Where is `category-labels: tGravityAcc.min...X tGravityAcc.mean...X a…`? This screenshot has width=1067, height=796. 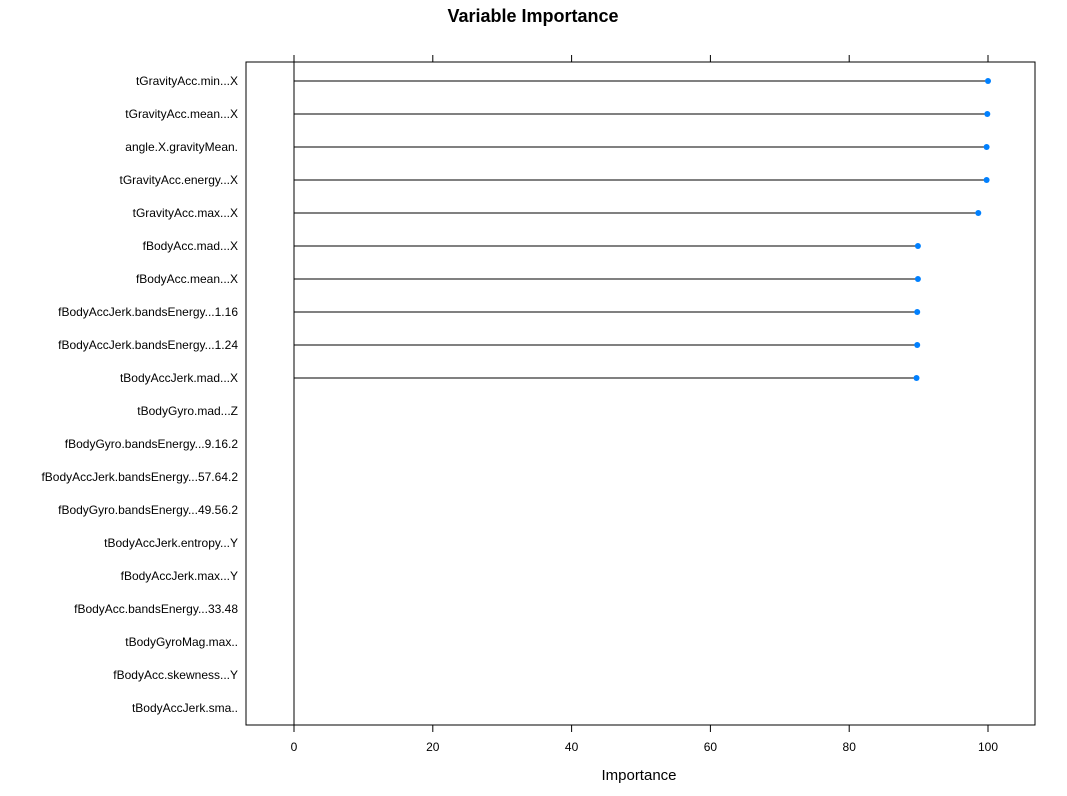 category-labels: tGravityAcc.min...X tGravityAcc.mean...X a… is located at coordinates (139, 394).